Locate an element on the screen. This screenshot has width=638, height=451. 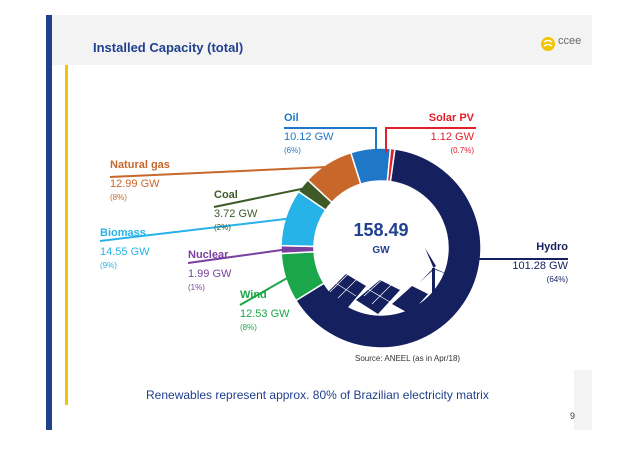
leader-line-oil is located at coordinates (330, 140).